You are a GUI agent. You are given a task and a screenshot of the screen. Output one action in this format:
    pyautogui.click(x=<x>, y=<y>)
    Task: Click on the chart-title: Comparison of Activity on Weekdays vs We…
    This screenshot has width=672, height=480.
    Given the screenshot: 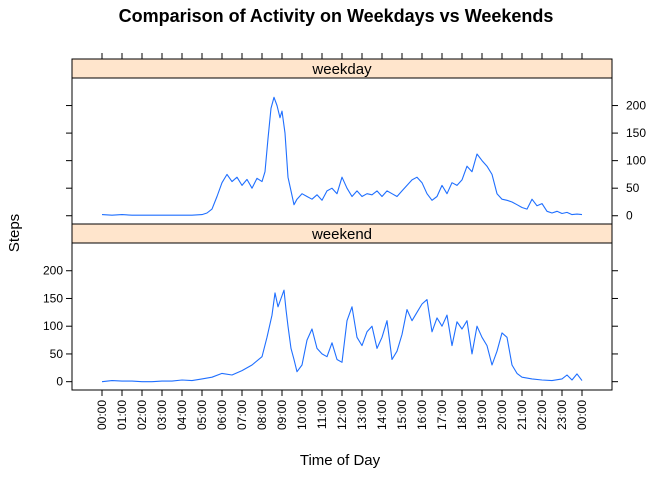 What is the action you would take?
    pyautogui.click(x=336, y=16)
    